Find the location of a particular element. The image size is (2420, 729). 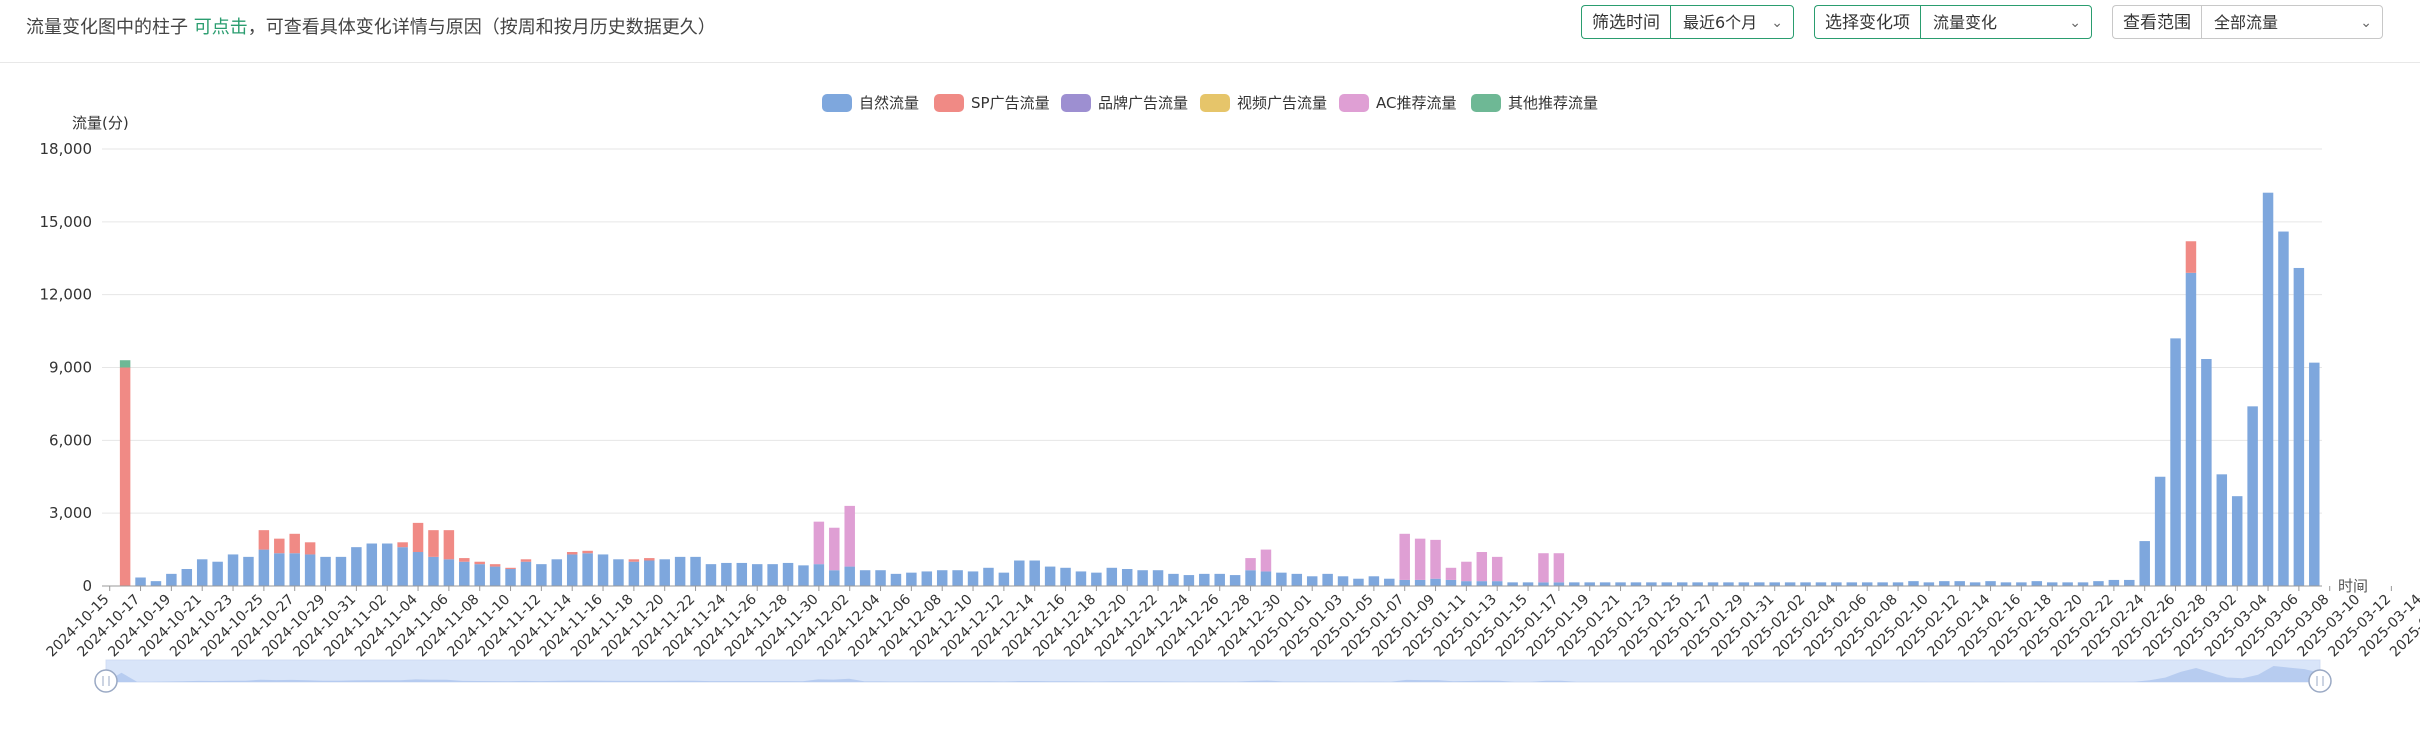

legend-item: AC推荐流量 is located at coordinates (1397, 103).